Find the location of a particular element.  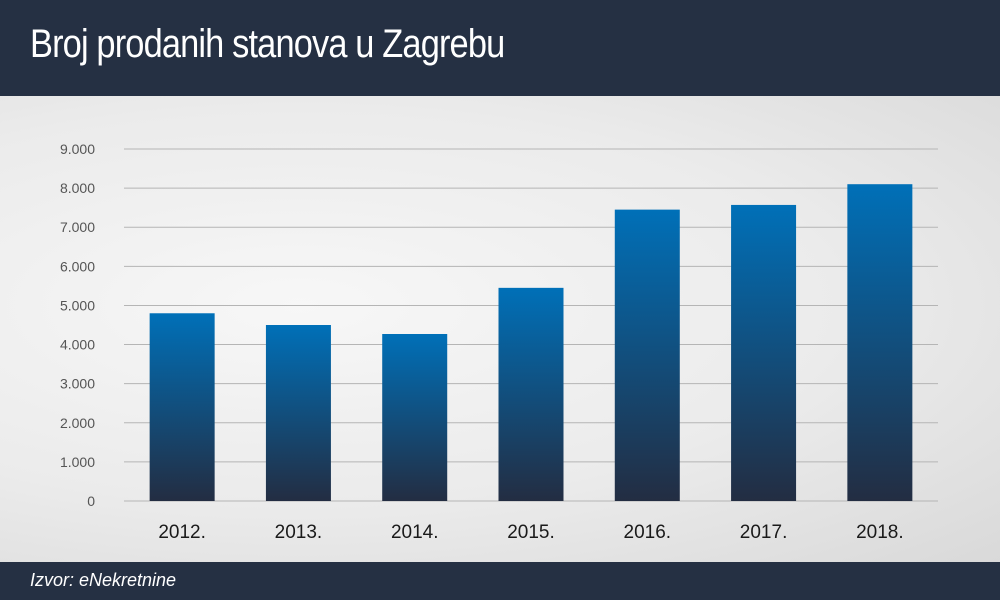

y-tick-label: 7.000 is located at coordinates (77, 227).